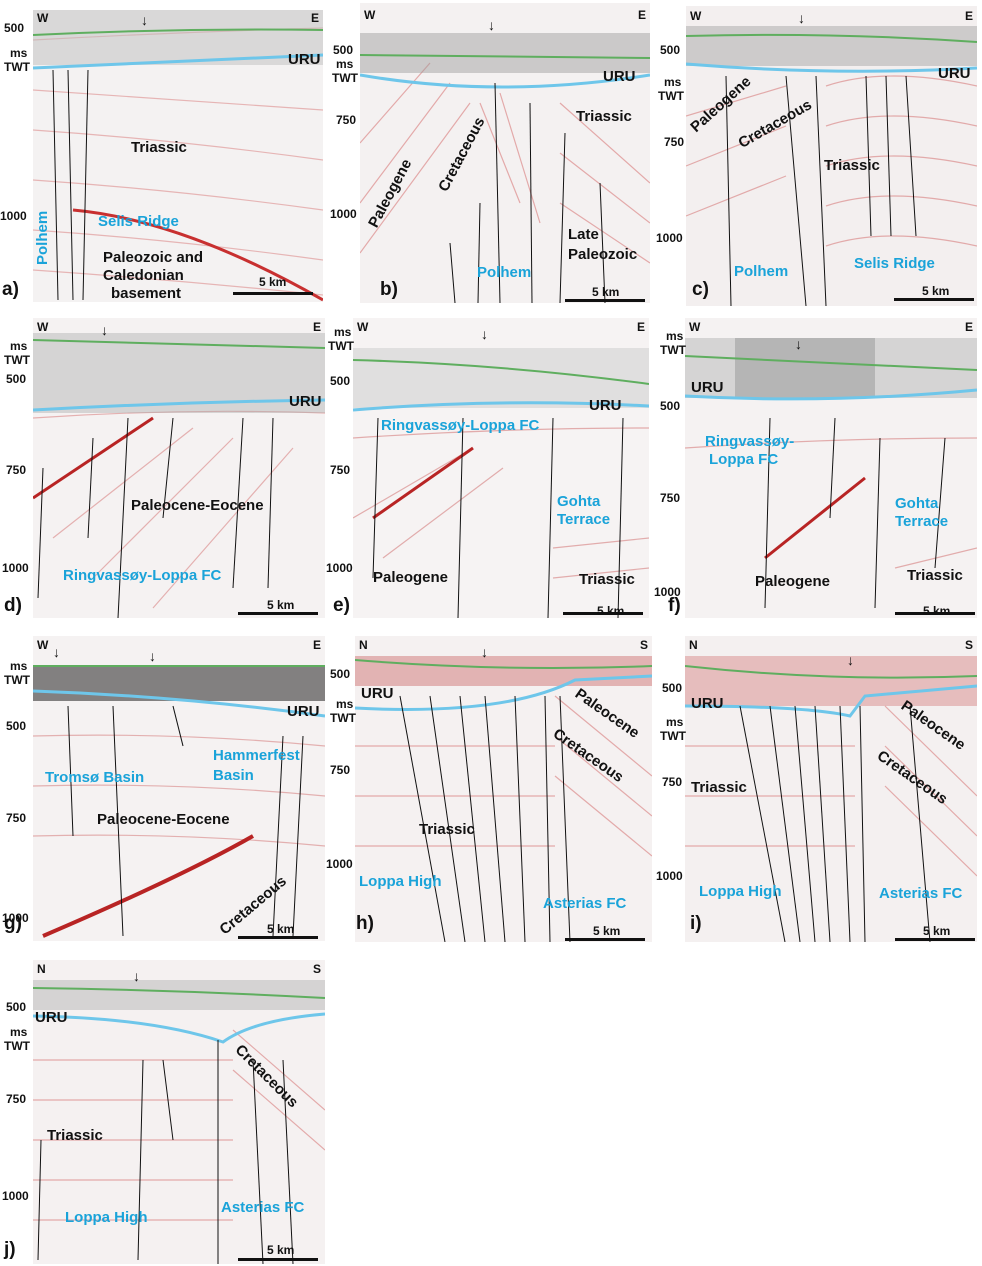 Image resolution: width=982 pixels, height=1266 pixels. What do you see at coordinates (831, 789) in the screenshot?
I see `seismic-section-i` at bounding box center [831, 789].